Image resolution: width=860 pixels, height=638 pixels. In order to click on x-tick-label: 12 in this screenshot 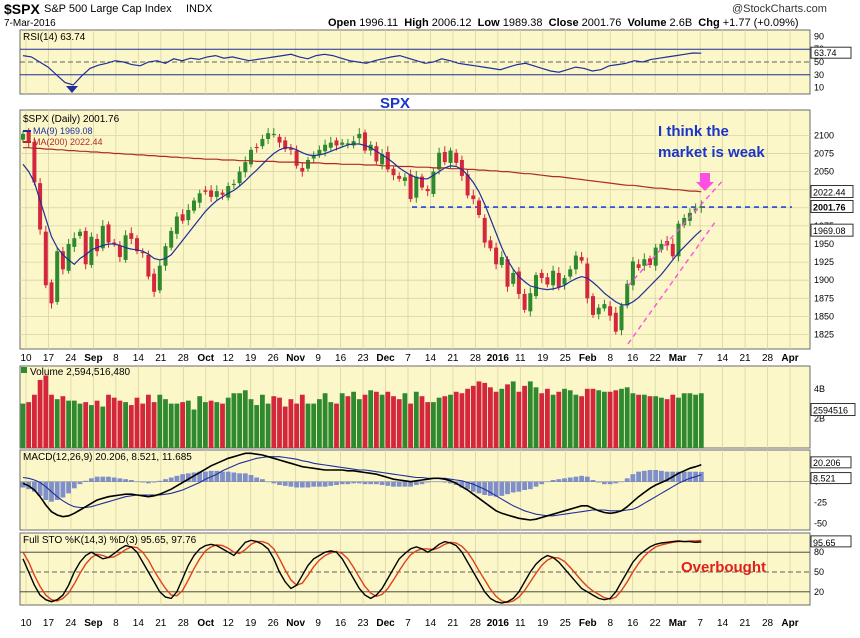, I will do `click(229, 358)`.